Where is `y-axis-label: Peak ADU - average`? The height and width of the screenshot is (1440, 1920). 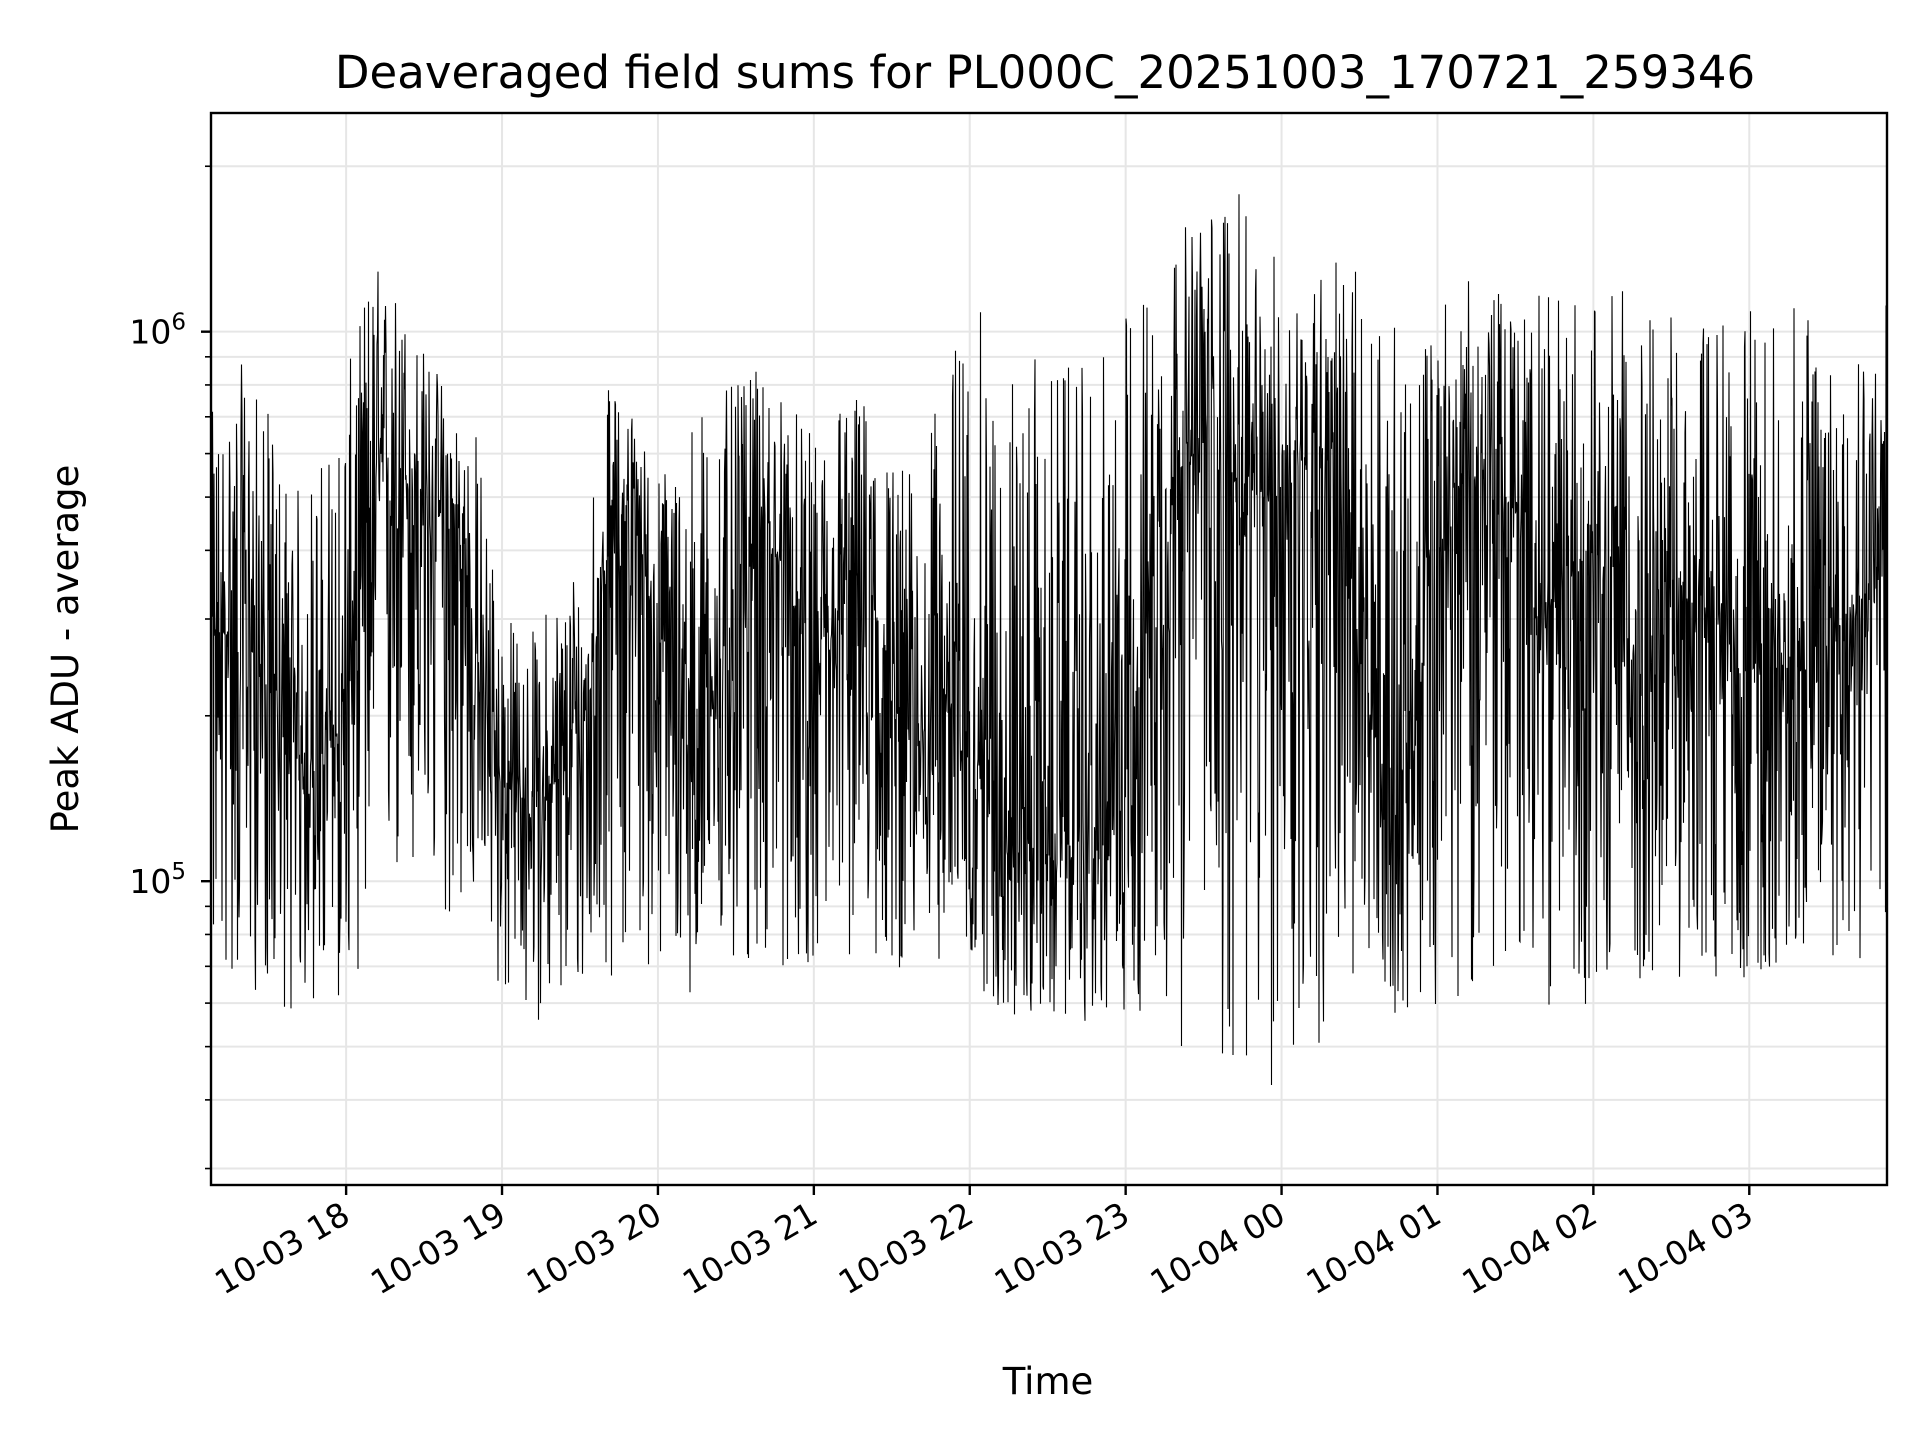
y-axis-label: Peak ADU - average is located at coordinates (65, 649).